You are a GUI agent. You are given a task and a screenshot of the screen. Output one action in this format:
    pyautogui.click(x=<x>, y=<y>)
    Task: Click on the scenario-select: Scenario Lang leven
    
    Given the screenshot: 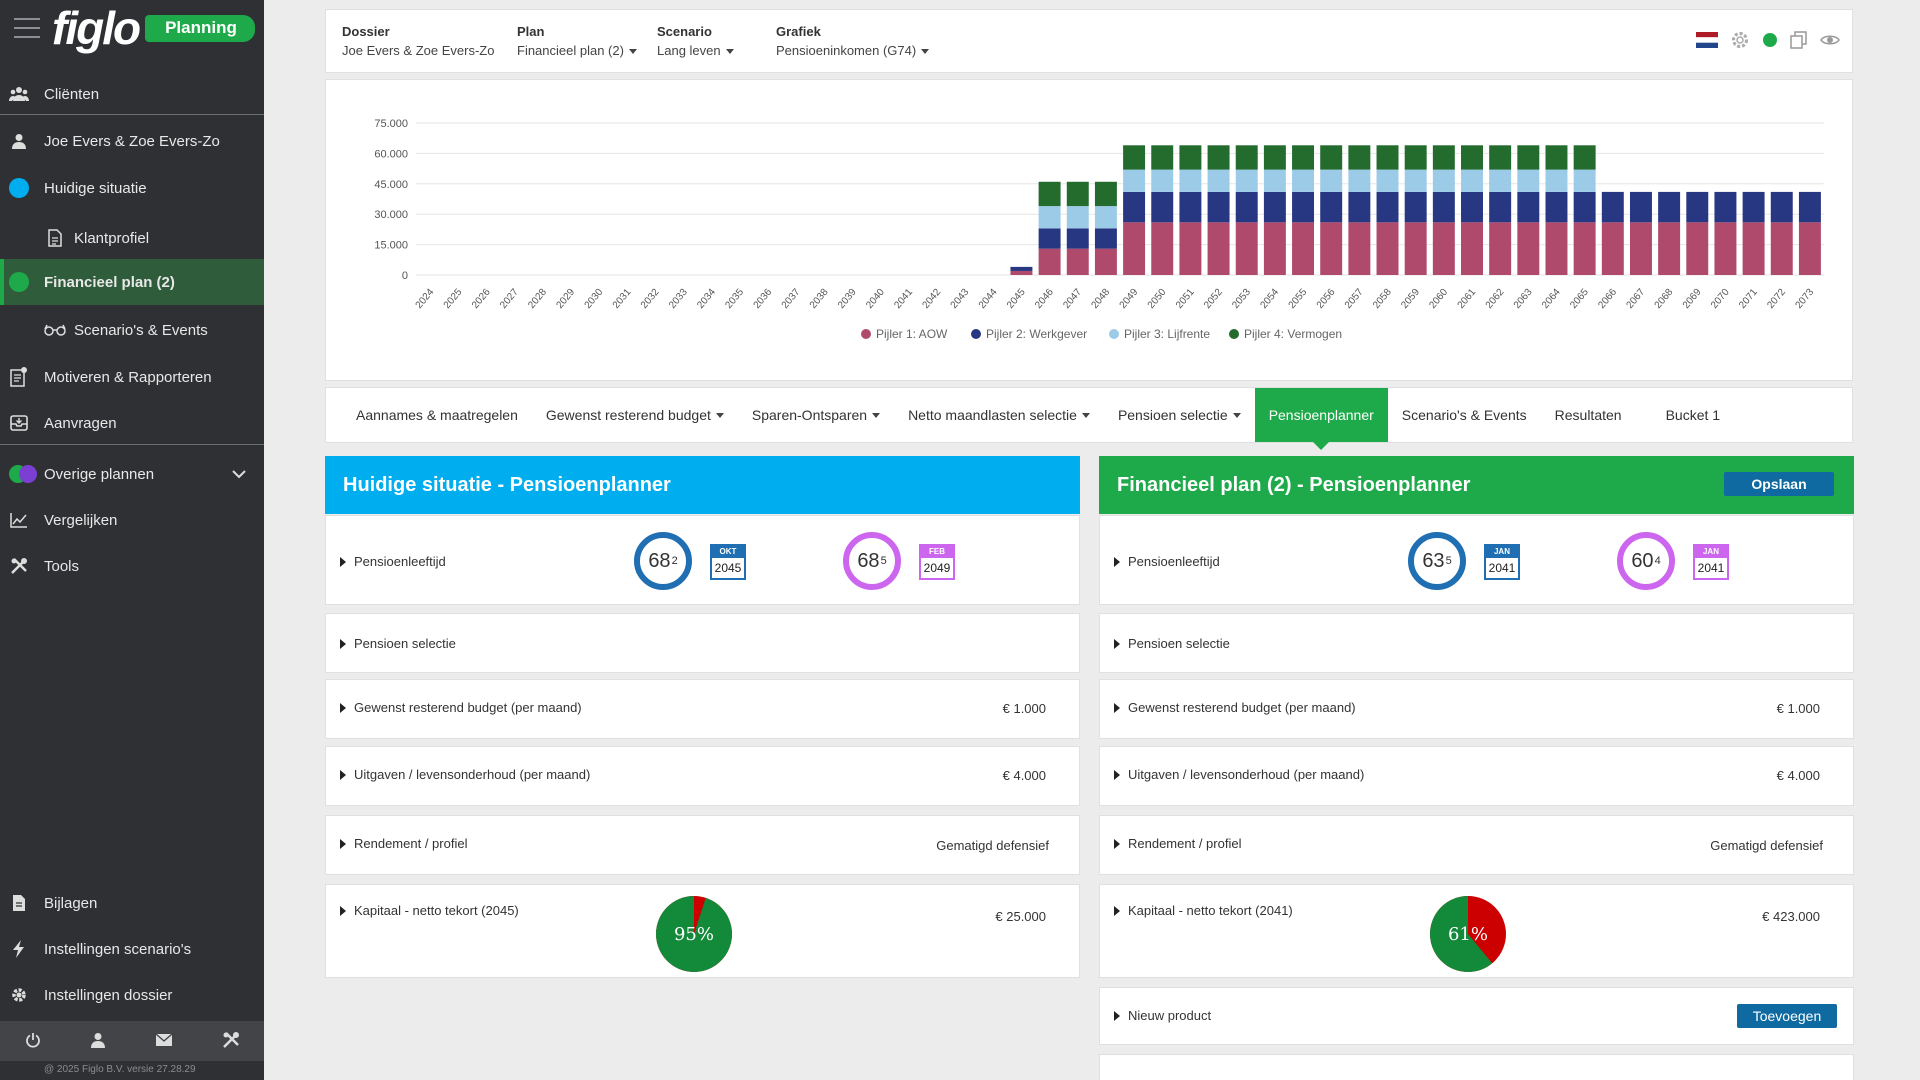 What is the action you would take?
    pyautogui.click(x=695, y=41)
    